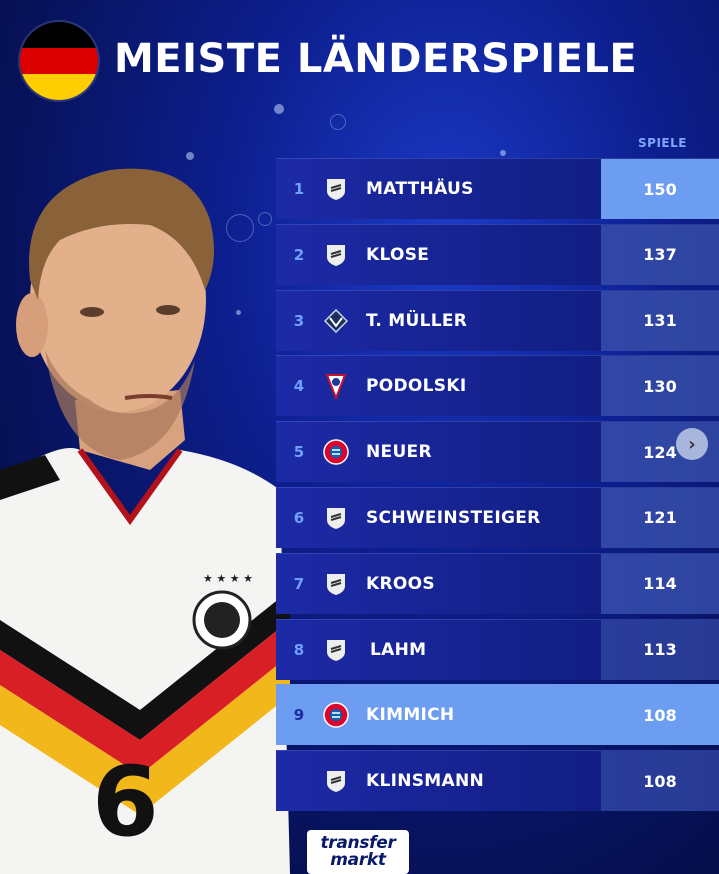  What do you see at coordinates (660, 320) in the screenshot?
I see `games-value: 131` at bounding box center [660, 320].